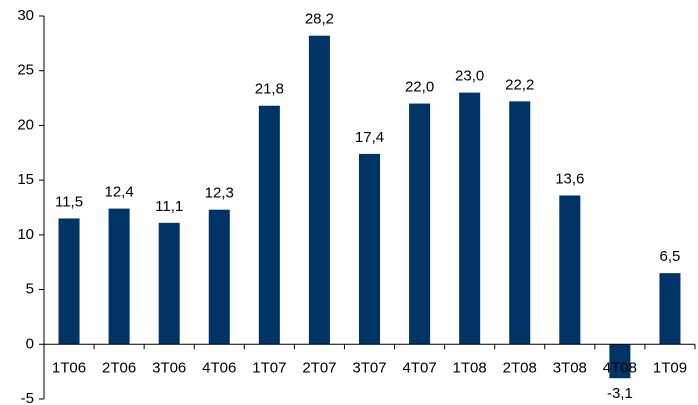 This screenshot has height=405, width=698. Describe the element at coordinates (25, 179) in the screenshot. I see `y-tick-label: 15` at that location.